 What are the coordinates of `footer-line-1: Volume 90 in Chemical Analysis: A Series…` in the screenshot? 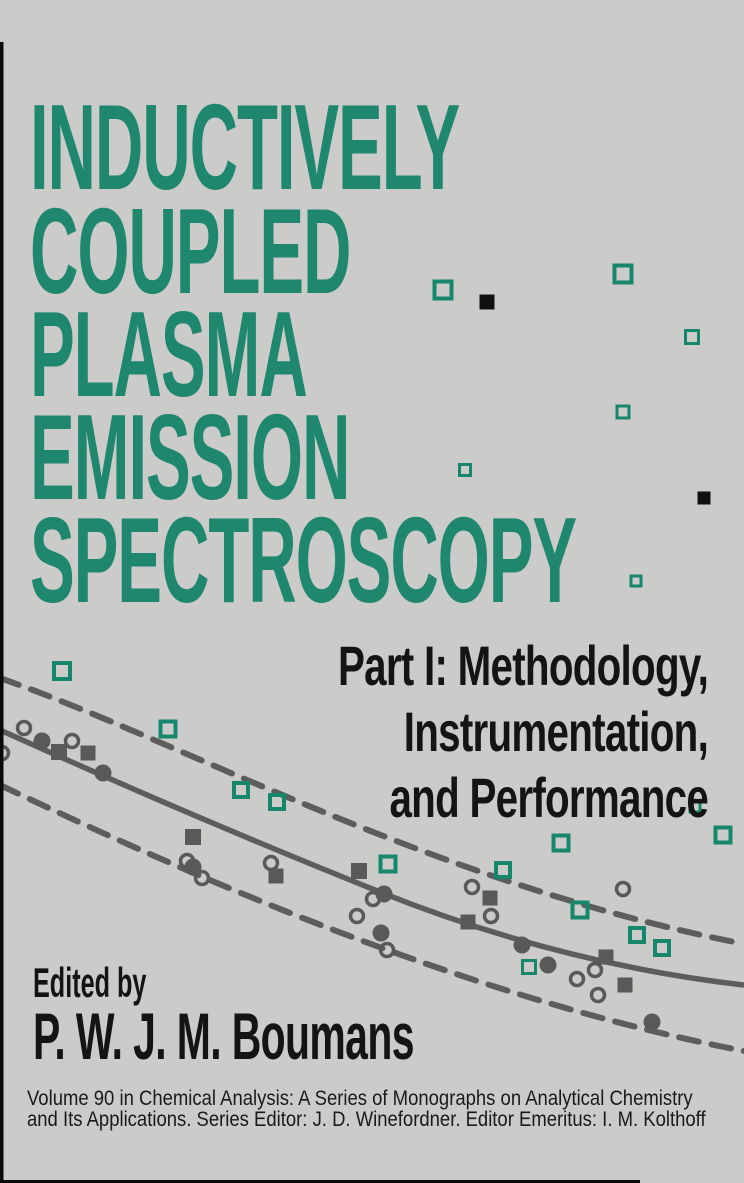 It's located at (360, 1098).